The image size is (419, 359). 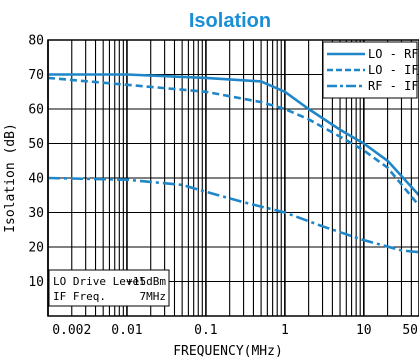 I want to click on note-line1-label: LO Drive Level, so click(x=99, y=281).